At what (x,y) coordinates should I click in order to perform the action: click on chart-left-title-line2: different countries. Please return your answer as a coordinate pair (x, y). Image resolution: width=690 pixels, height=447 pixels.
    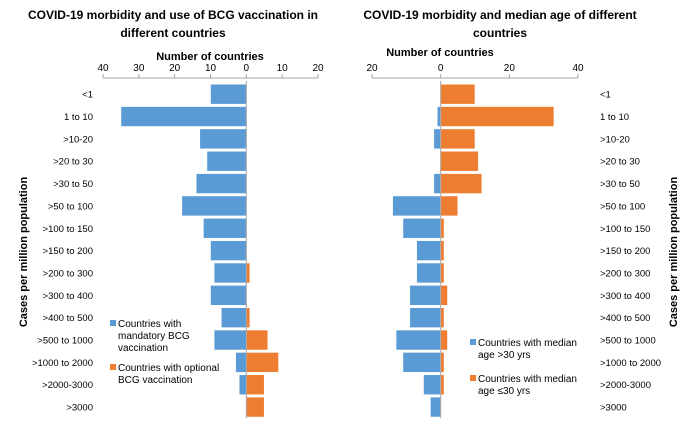
    Looking at the image, I should click on (173, 33).